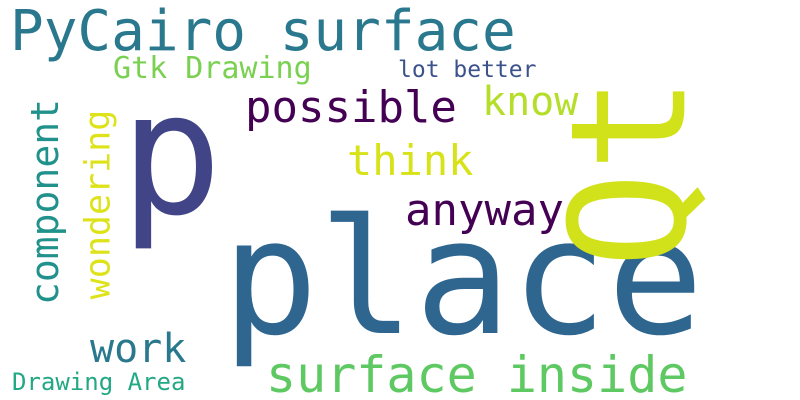 The height and width of the screenshot is (400, 800). Describe the element at coordinates (99, 382) in the screenshot. I see `word-drawing-area: Drawing Area` at that location.